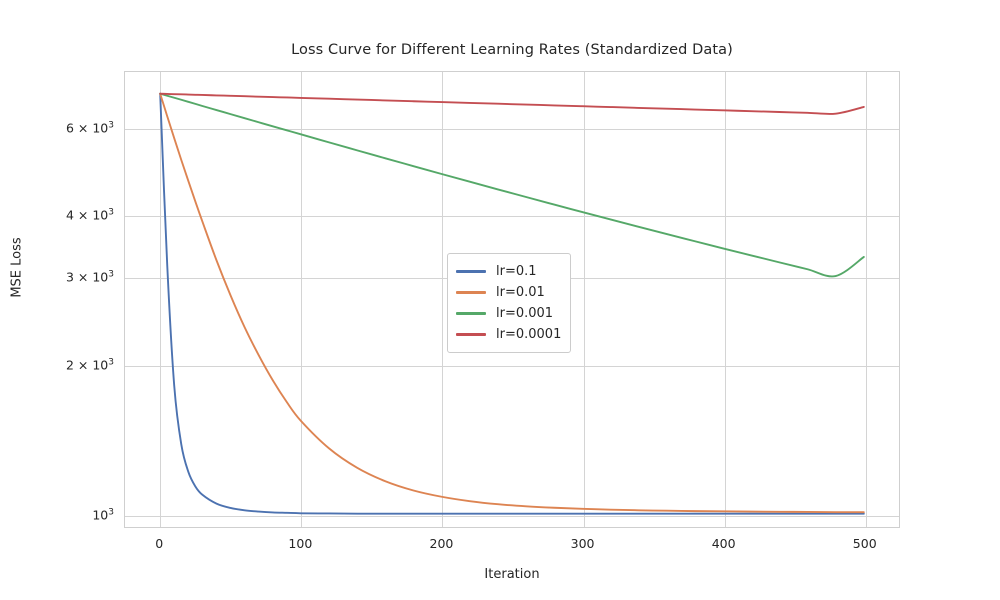 Image resolution: width=1000 pixels, height=600 pixels. I want to click on legend-item: lr=0.001, so click(508, 313).